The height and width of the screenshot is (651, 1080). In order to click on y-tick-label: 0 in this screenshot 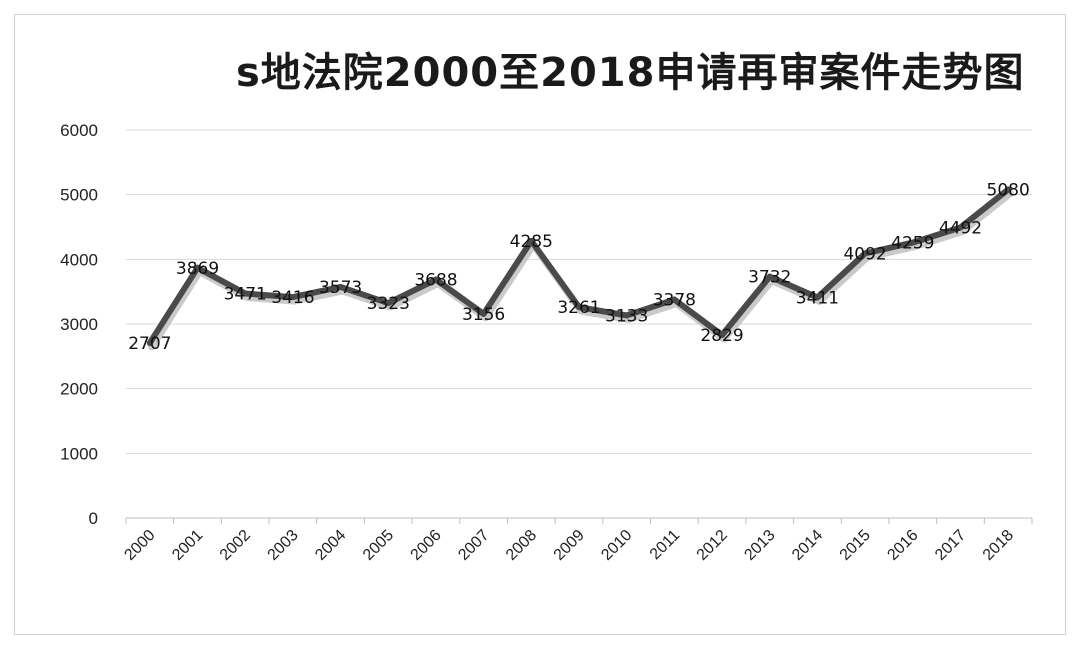, I will do `click(93, 518)`.